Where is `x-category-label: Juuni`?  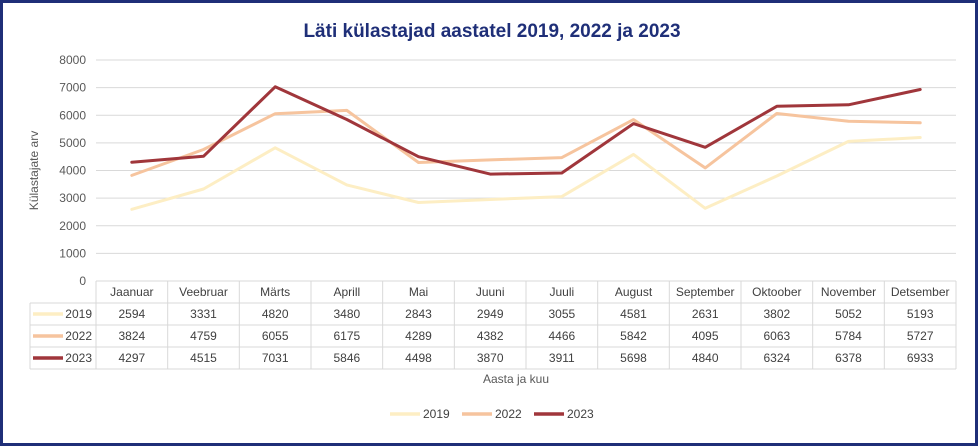
x-category-label: Juuni is located at coordinates (490, 292).